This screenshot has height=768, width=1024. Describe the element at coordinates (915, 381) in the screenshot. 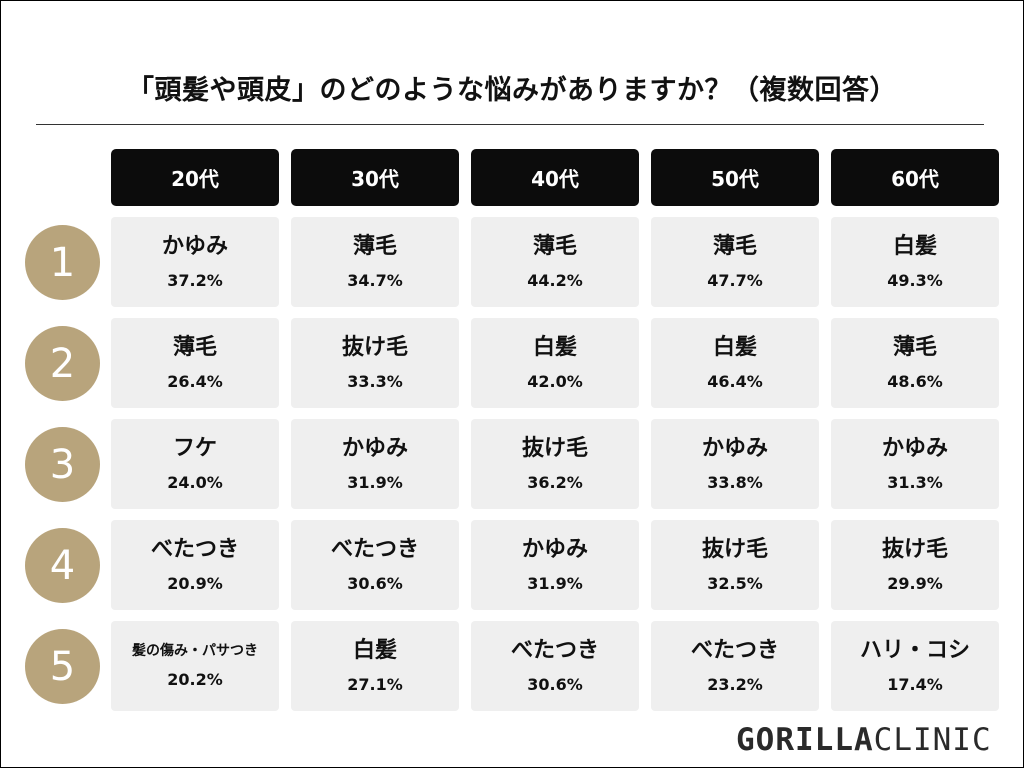

I see `percent-value: 48.6%` at that location.